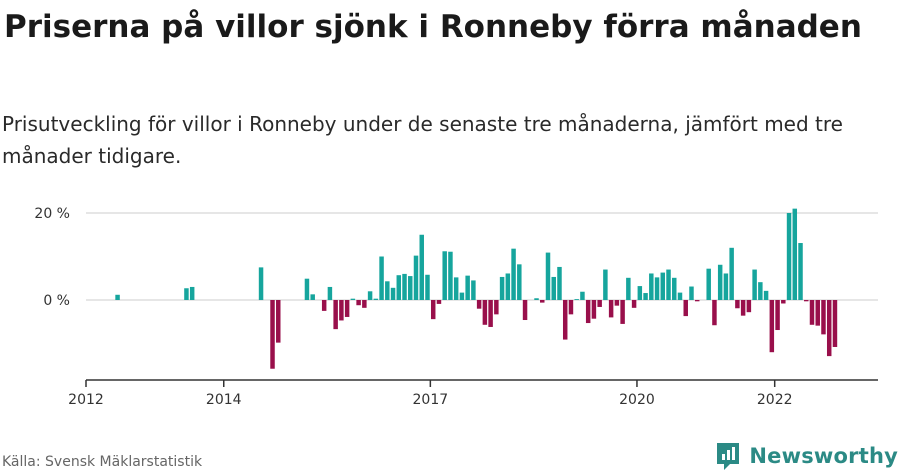 The height and width of the screenshot is (474, 900). I want to click on x-tick-label: 2022, so click(775, 400).